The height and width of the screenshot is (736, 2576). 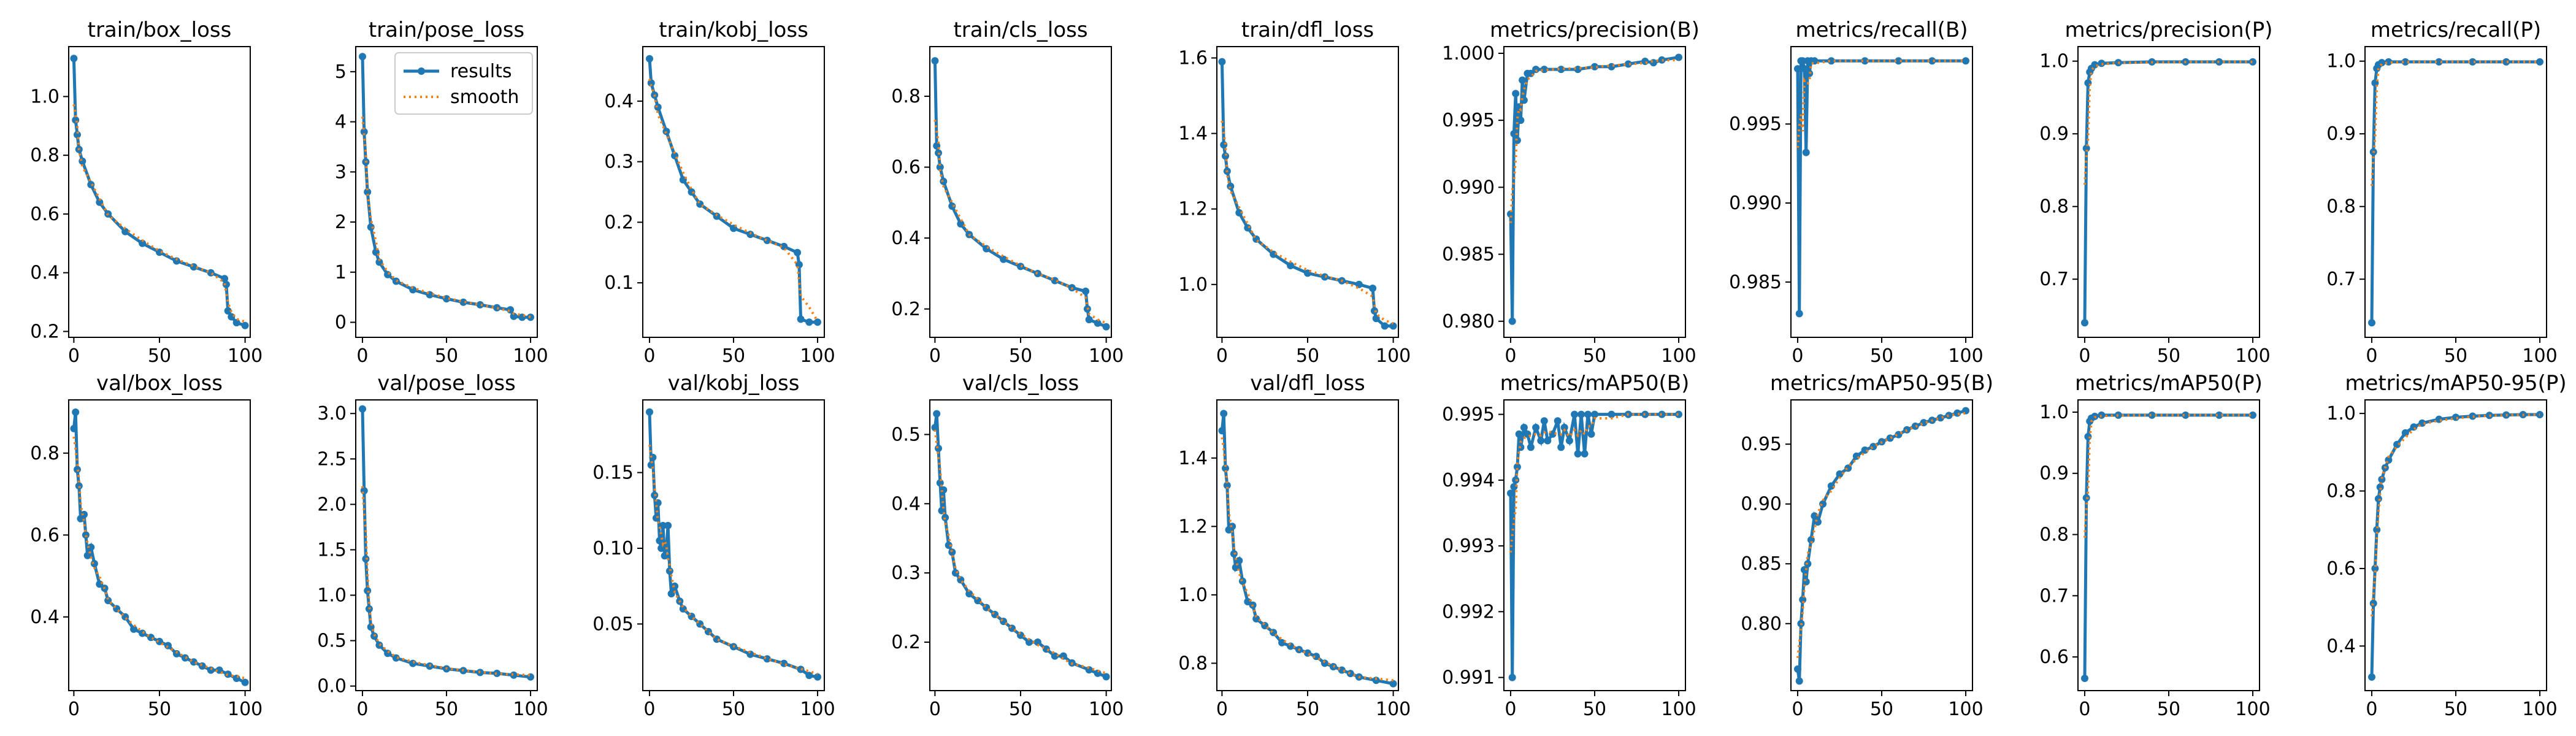 I want to click on subplot-val-pose-loss: val/pose_loss 0 50 100 0.0 0.5 1.0 1.5 2.0 2.5 3.0, so click(x=432, y=545).